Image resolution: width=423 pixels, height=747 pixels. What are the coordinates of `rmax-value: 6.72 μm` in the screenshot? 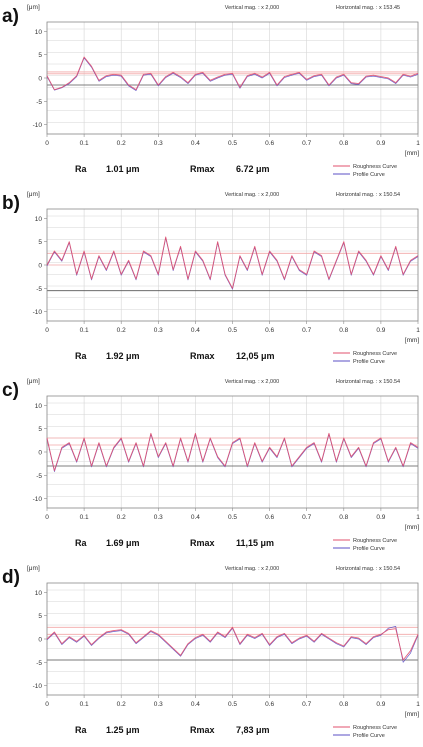 It's located at (253, 169).